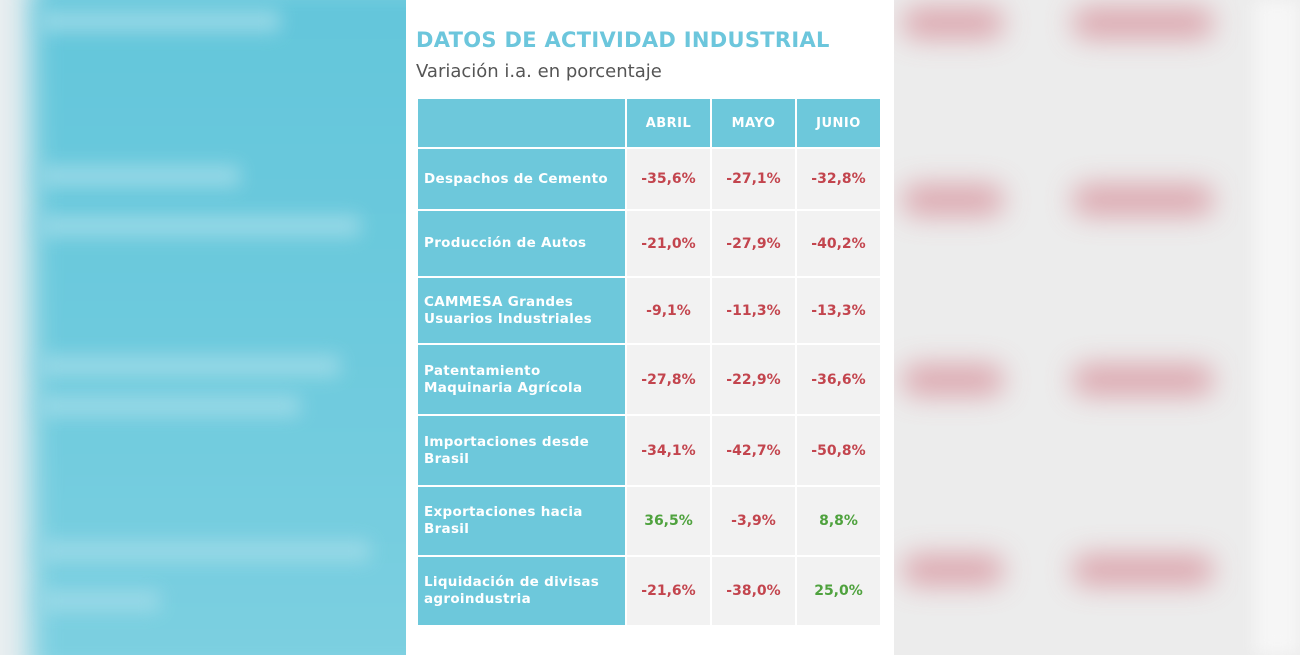 Image resolution: width=1300 pixels, height=655 pixels. Describe the element at coordinates (668, 450) in the screenshot. I see `cell-value: -34,1%` at that location.